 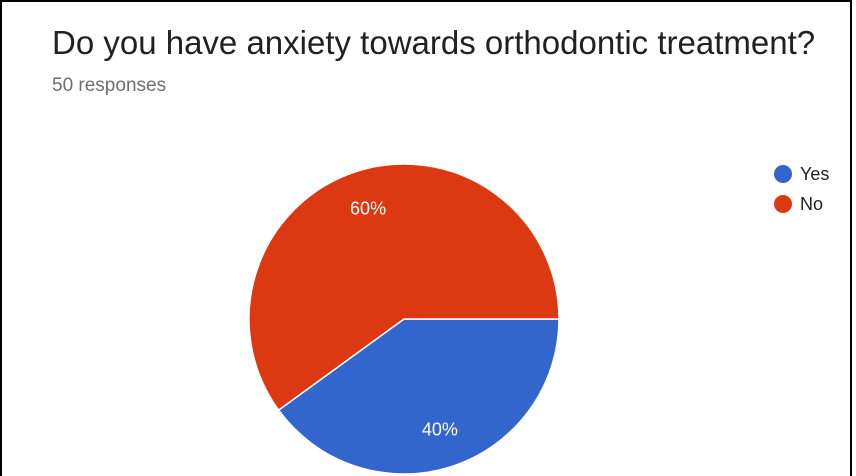 What do you see at coordinates (783, 204) in the screenshot?
I see `legend-swatch-no` at bounding box center [783, 204].